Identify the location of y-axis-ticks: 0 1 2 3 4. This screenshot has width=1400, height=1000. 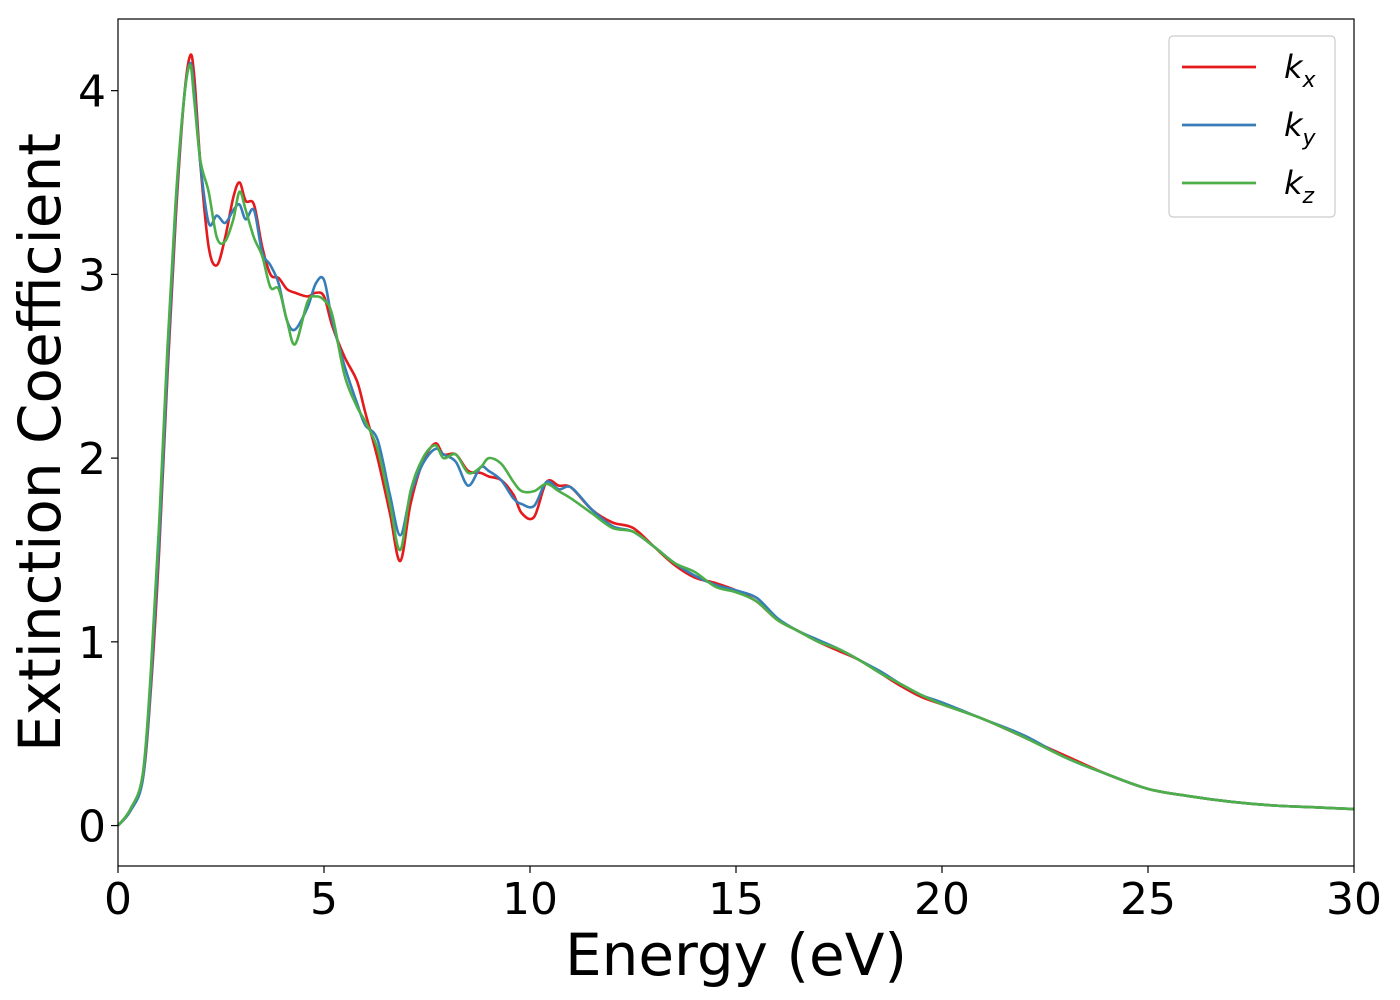
(98, 460).